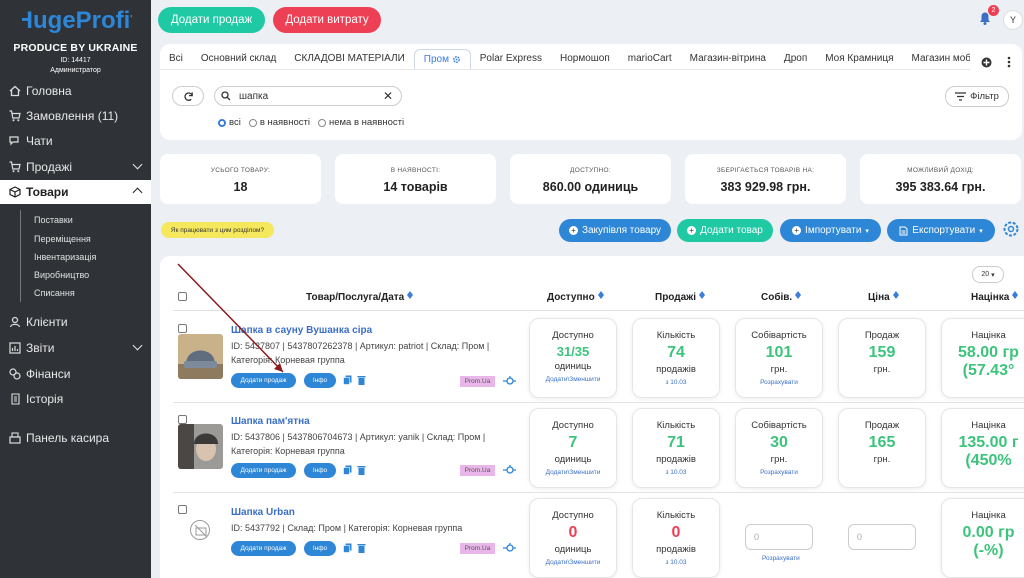  What do you see at coordinates (615, 230) in the screenshot?
I see `purchase-button: + Закупівля товару` at bounding box center [615, 230].